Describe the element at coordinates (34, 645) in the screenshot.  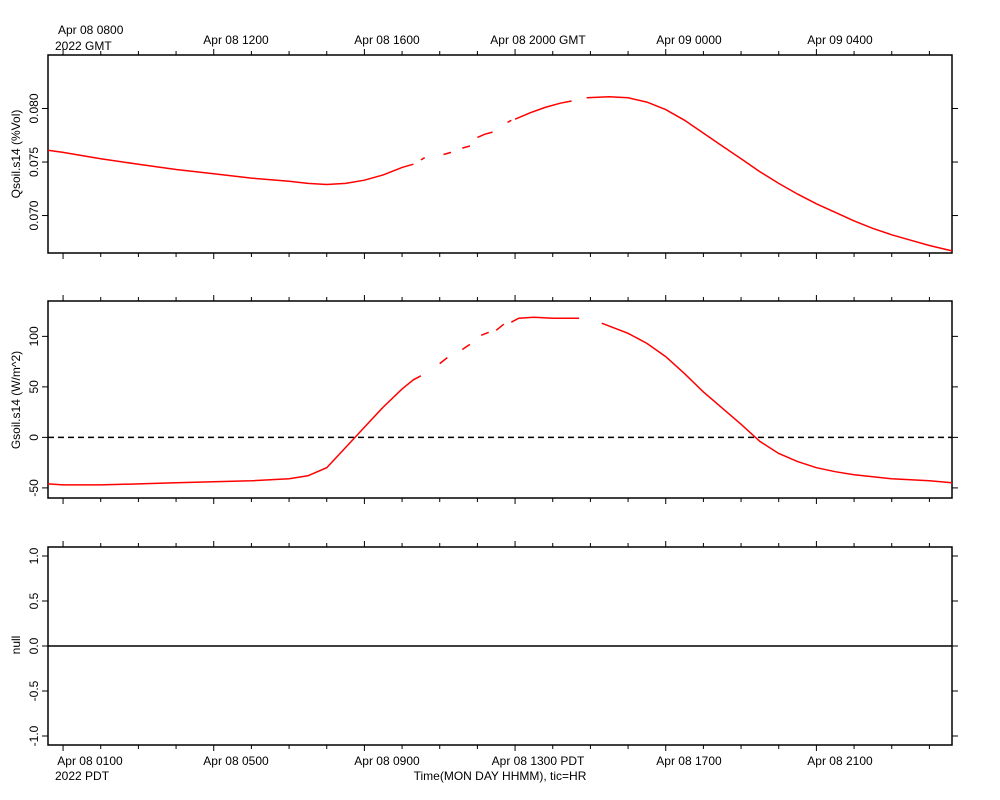
I see `y-tick-label: 0.0` at that location.